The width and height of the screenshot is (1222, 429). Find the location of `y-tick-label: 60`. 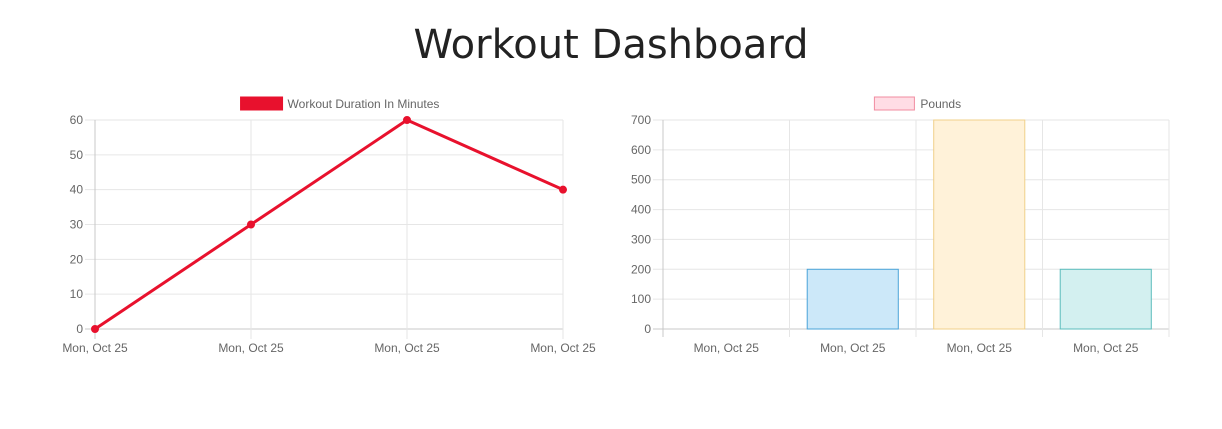

y-tick-label: 60 is located at coordinates (77, 120).